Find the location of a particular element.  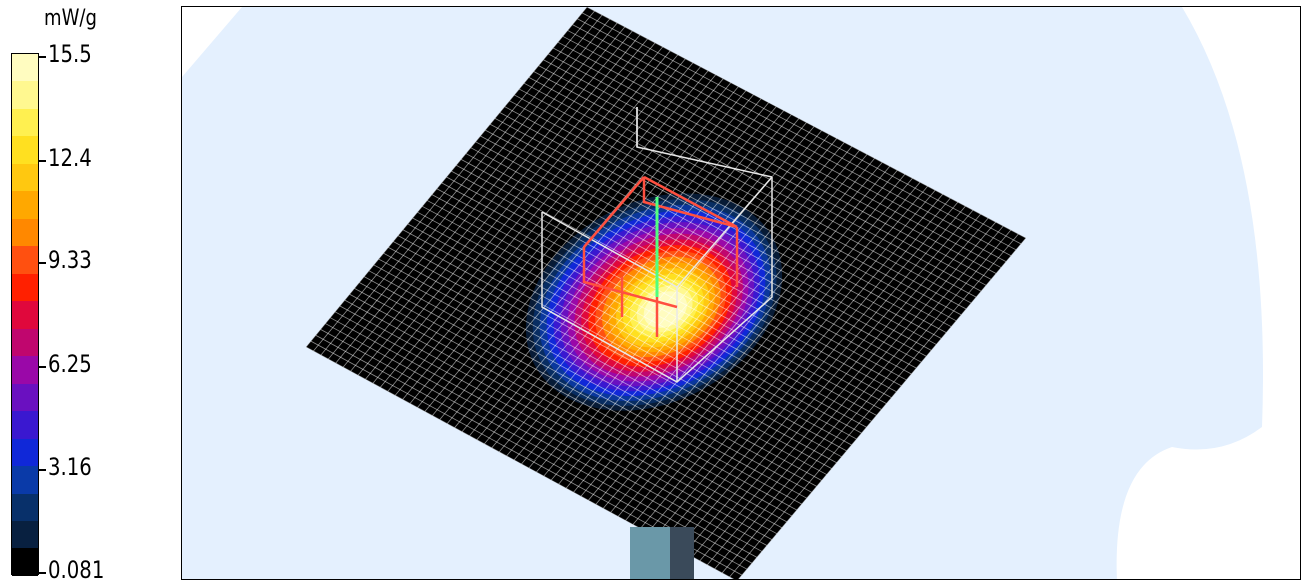

support-post is located at coordinates (650, 553).